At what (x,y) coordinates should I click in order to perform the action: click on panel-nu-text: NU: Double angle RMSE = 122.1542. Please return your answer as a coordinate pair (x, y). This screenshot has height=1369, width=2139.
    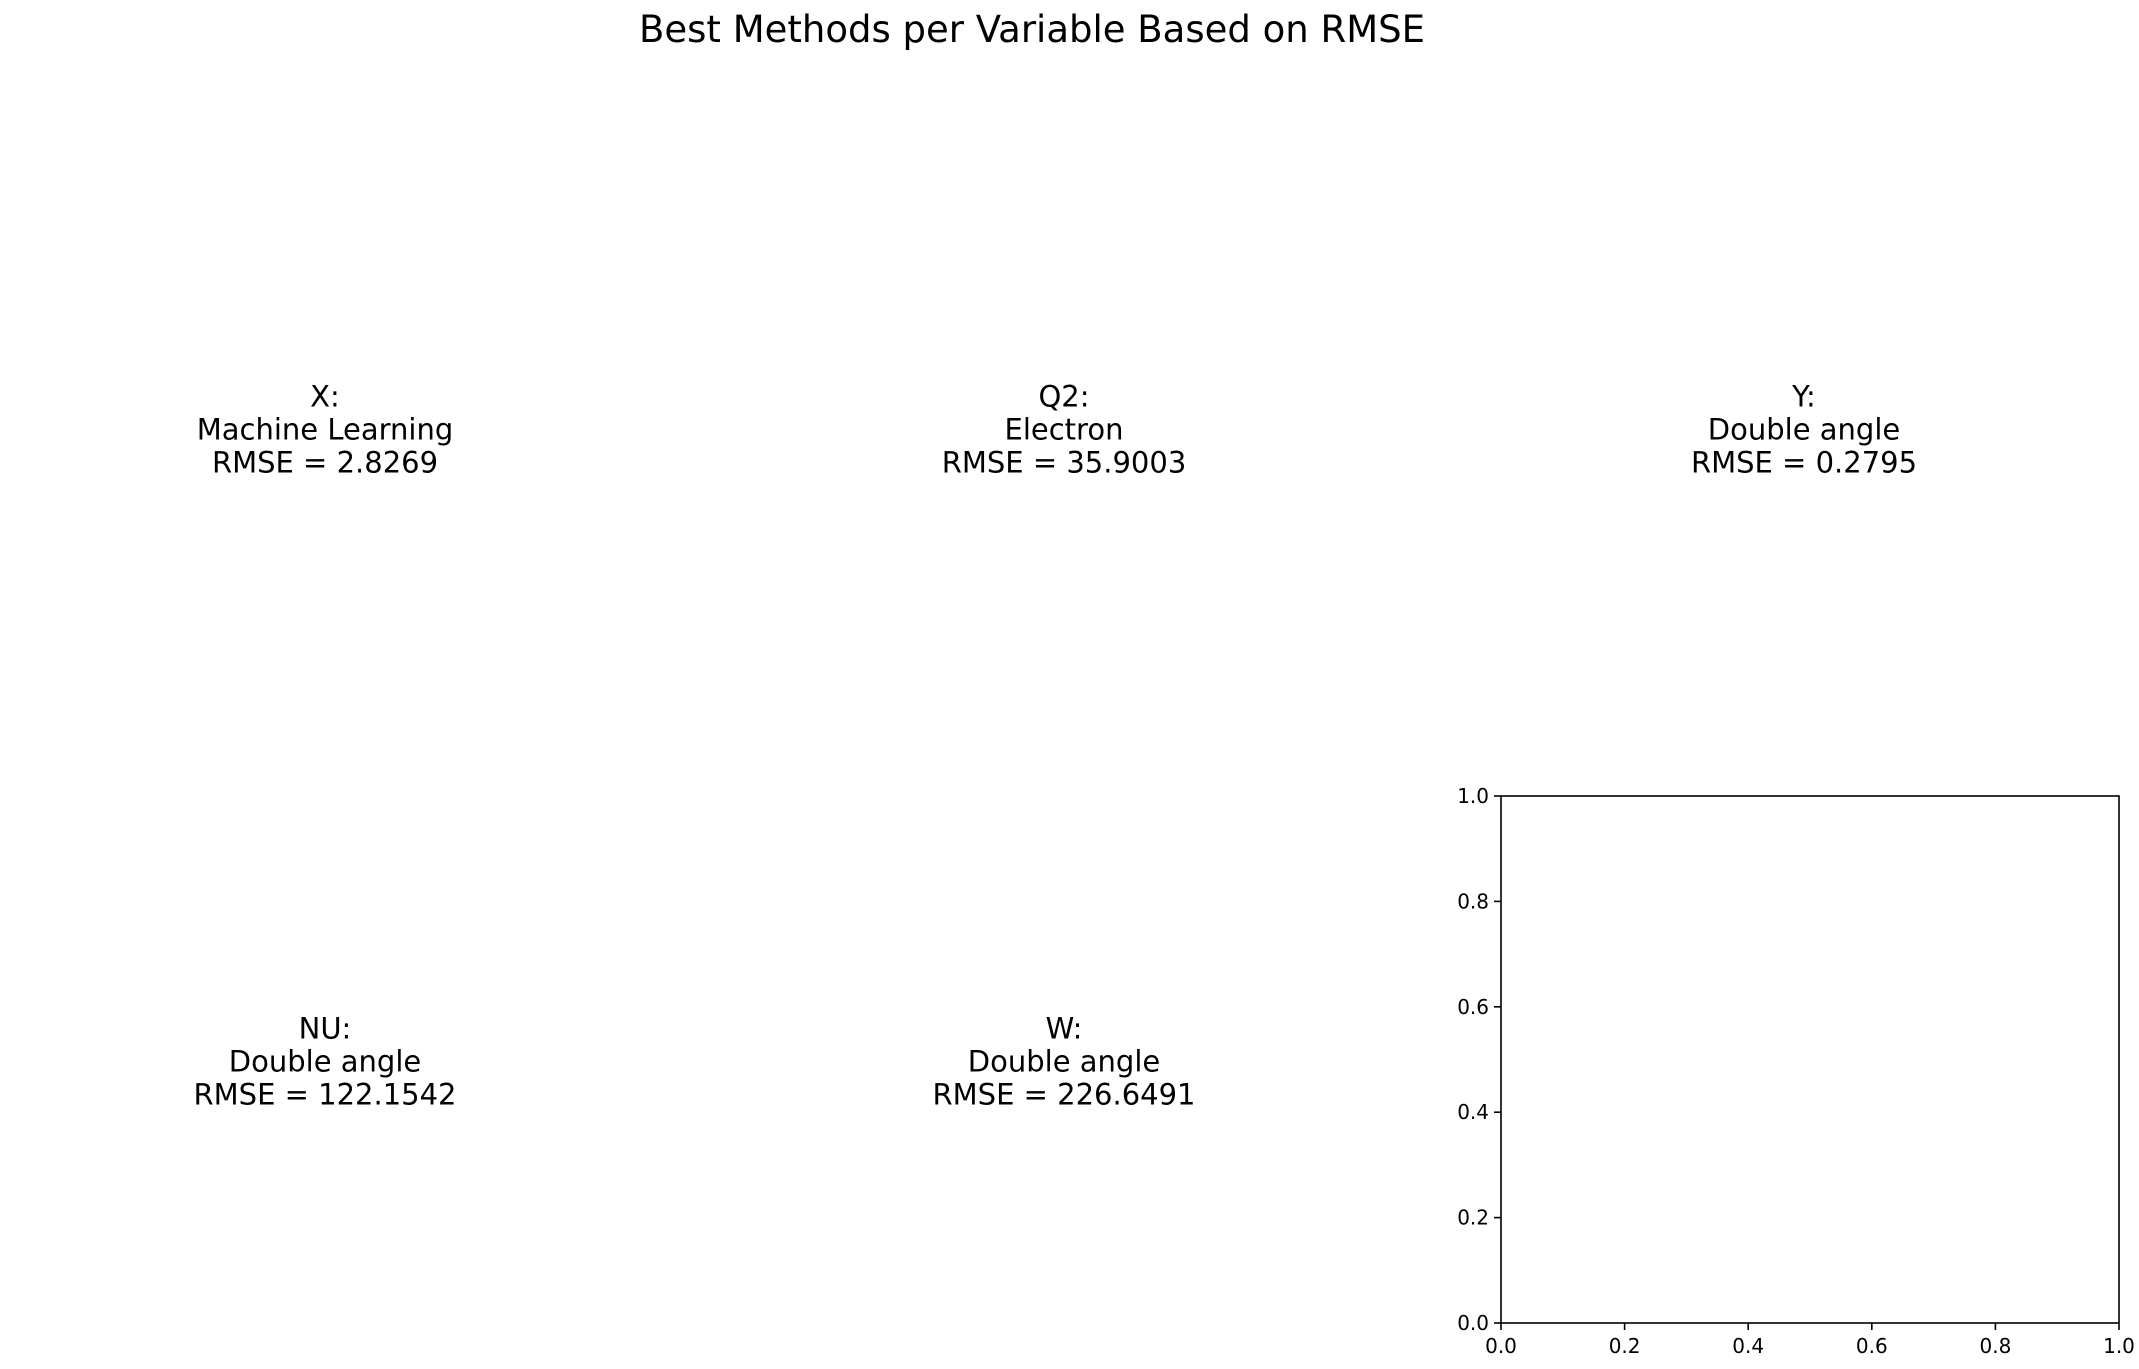
    Looking at the image, I should click on (325, 1061).